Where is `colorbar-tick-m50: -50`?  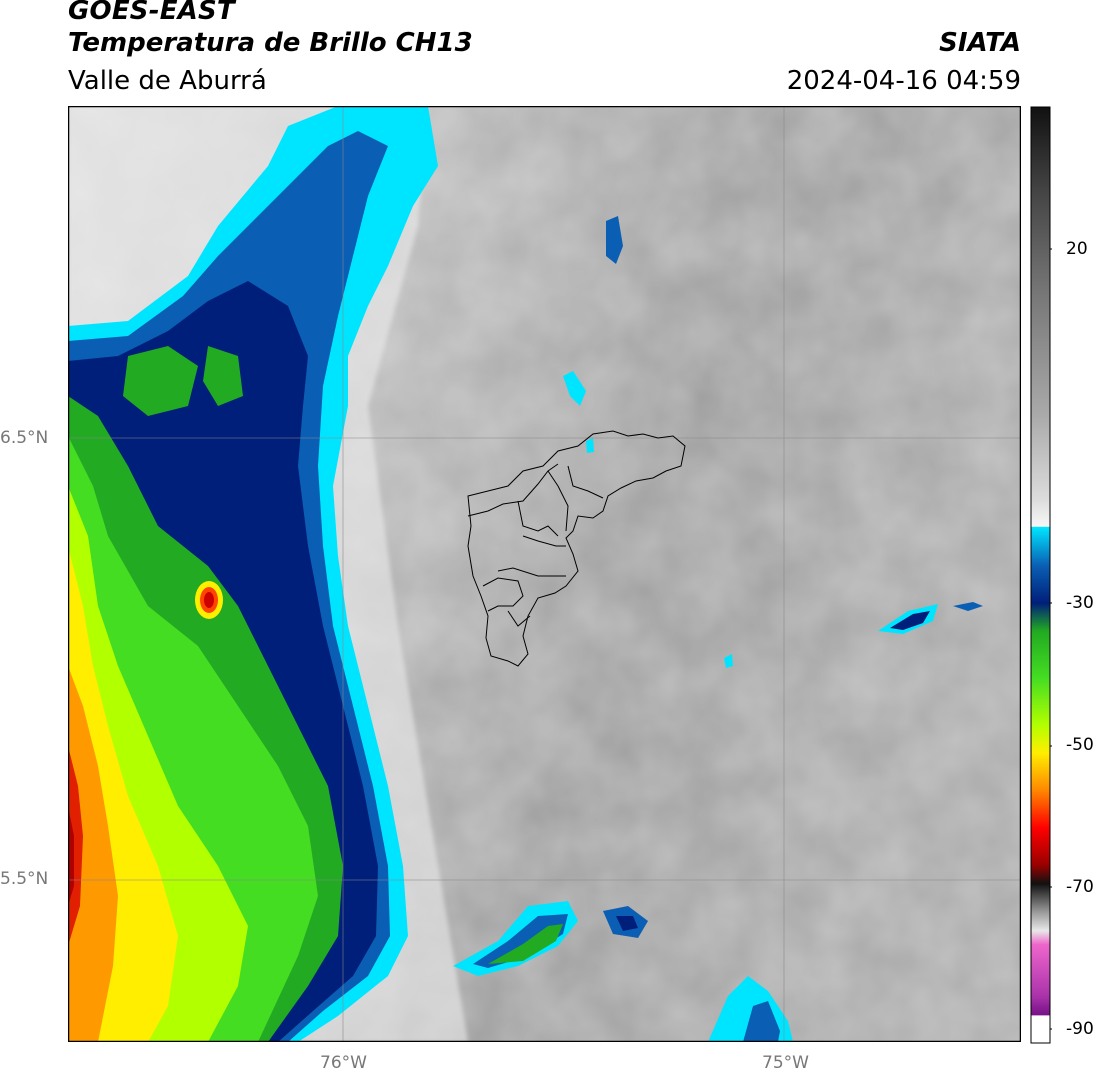 colorbar-tick-m50: -50 is located at coordinates (1080, 745).